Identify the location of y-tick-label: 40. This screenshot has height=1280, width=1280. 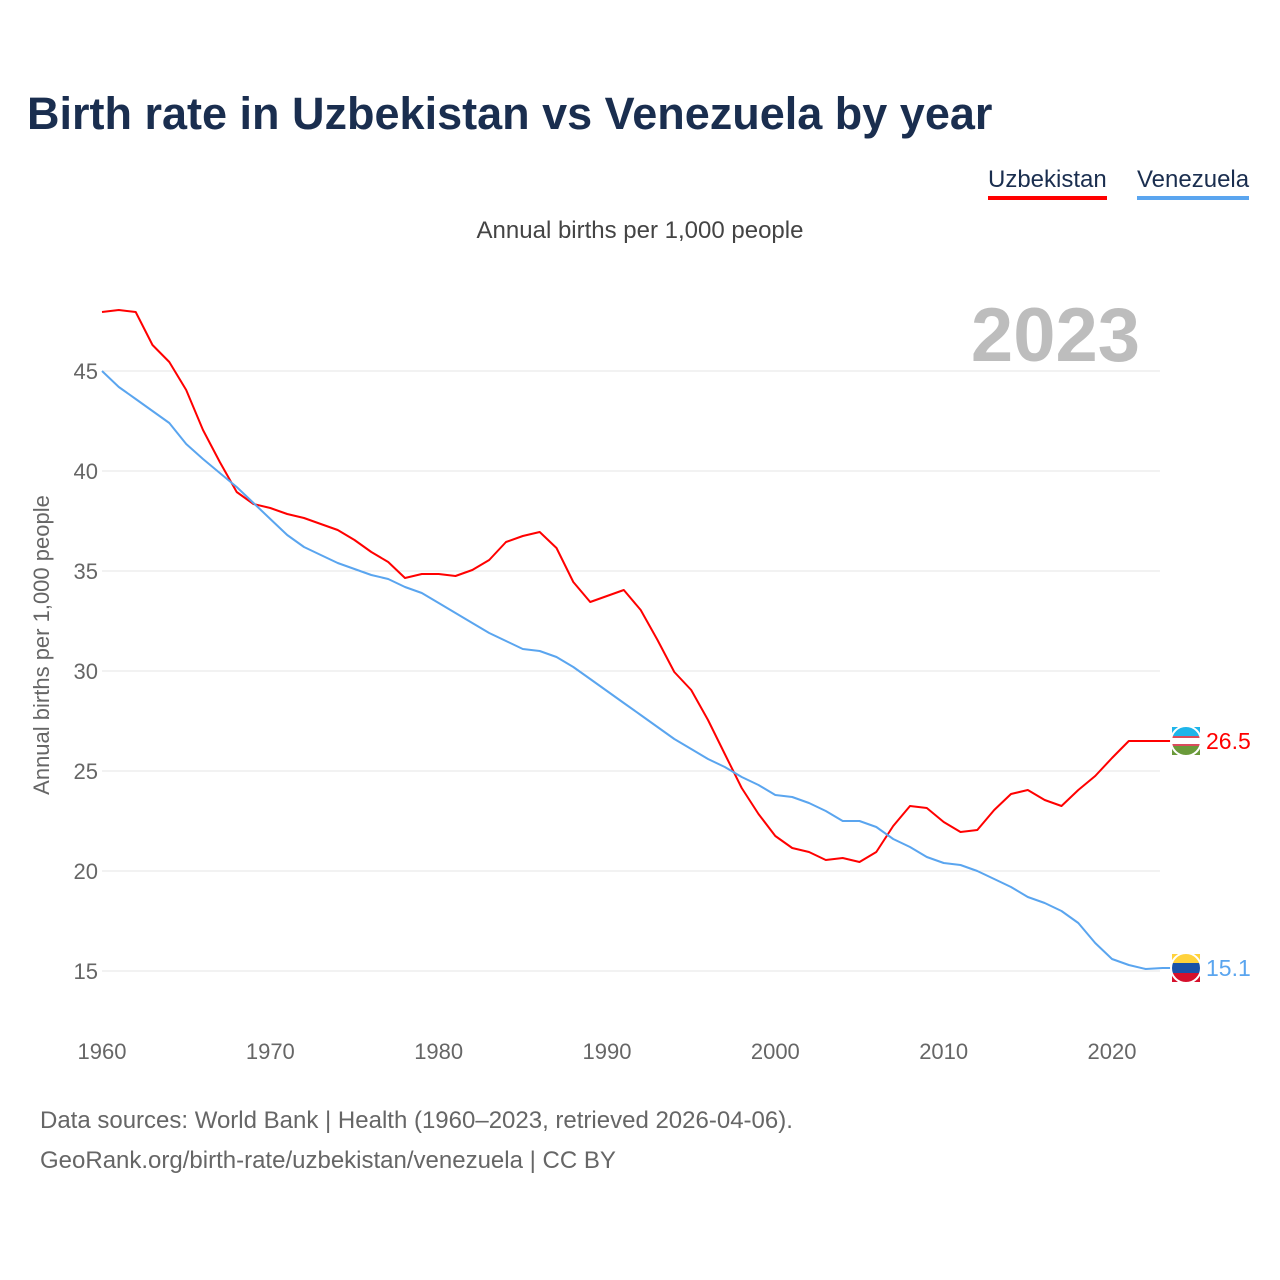
(86, 471).